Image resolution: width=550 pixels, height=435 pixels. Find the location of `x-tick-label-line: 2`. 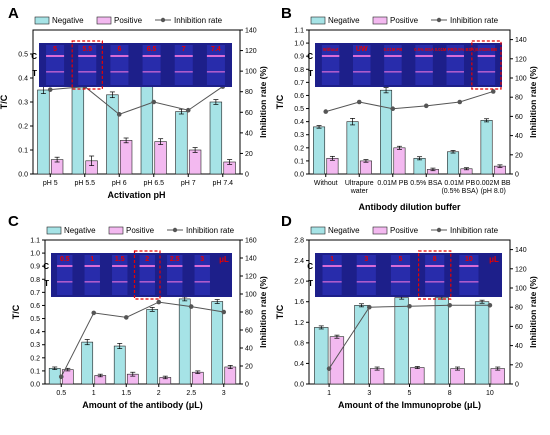

x-tick-label-line: 2 is located at coordinates (159, 393).